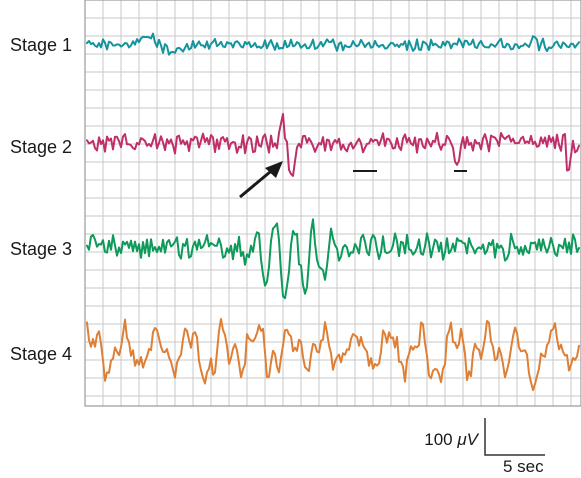  I want to click on amplitude-unit: μV, so click(467, 439).